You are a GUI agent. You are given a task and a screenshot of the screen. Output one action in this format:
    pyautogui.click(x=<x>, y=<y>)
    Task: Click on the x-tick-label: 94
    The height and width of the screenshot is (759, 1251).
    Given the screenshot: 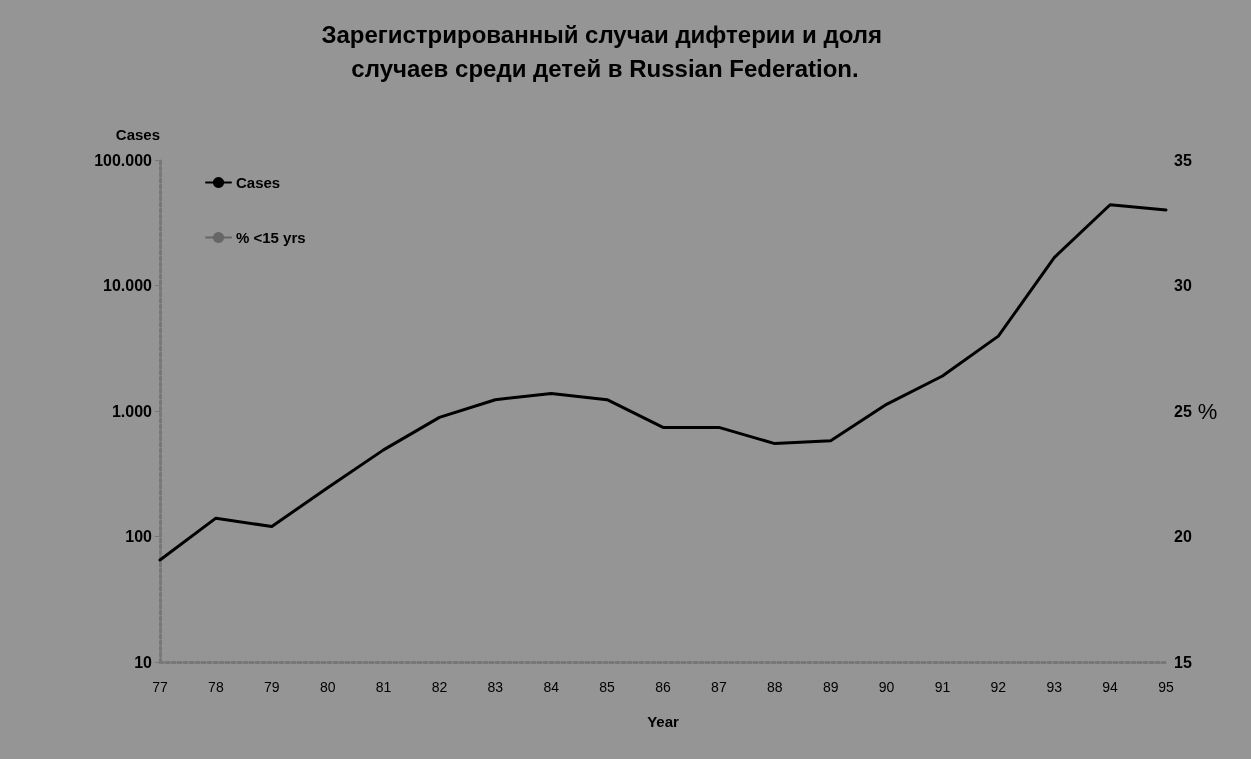 What is the action you would take?
    pyautogui.click(x=1110, y=687)
    